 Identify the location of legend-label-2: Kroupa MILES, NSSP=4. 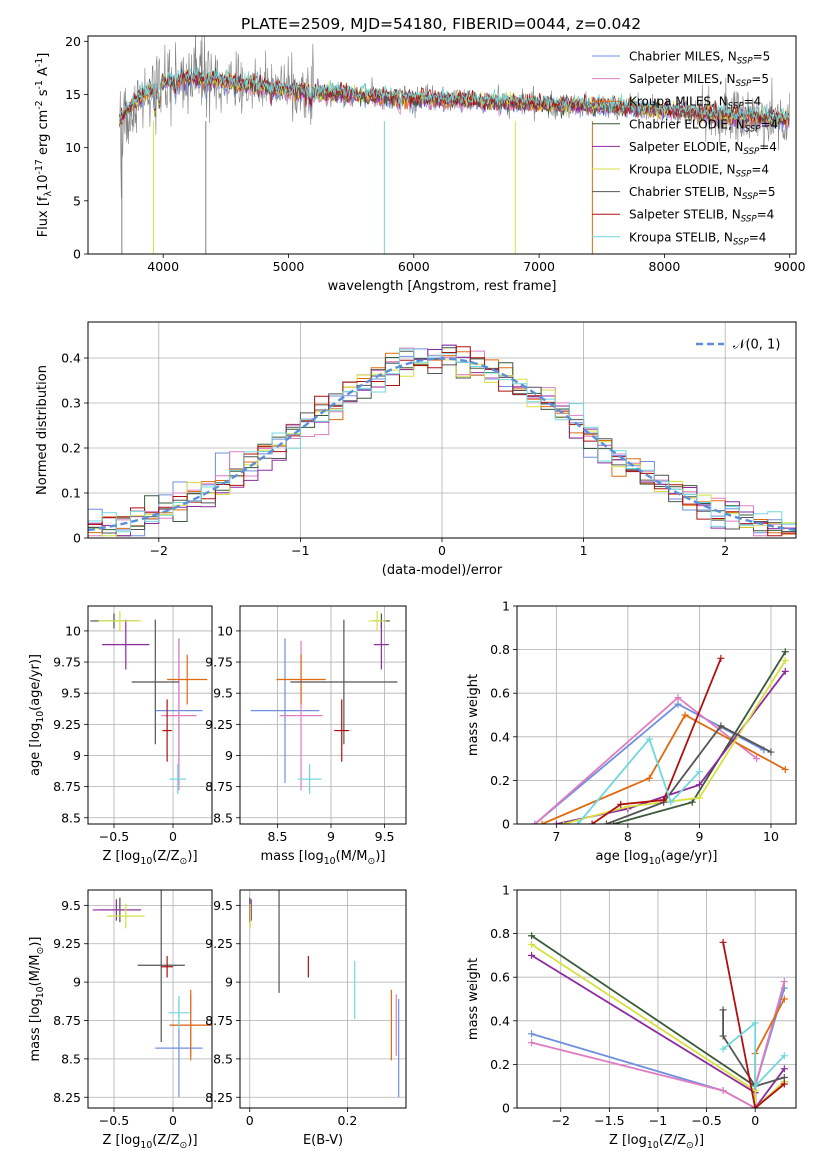
(695, 103).